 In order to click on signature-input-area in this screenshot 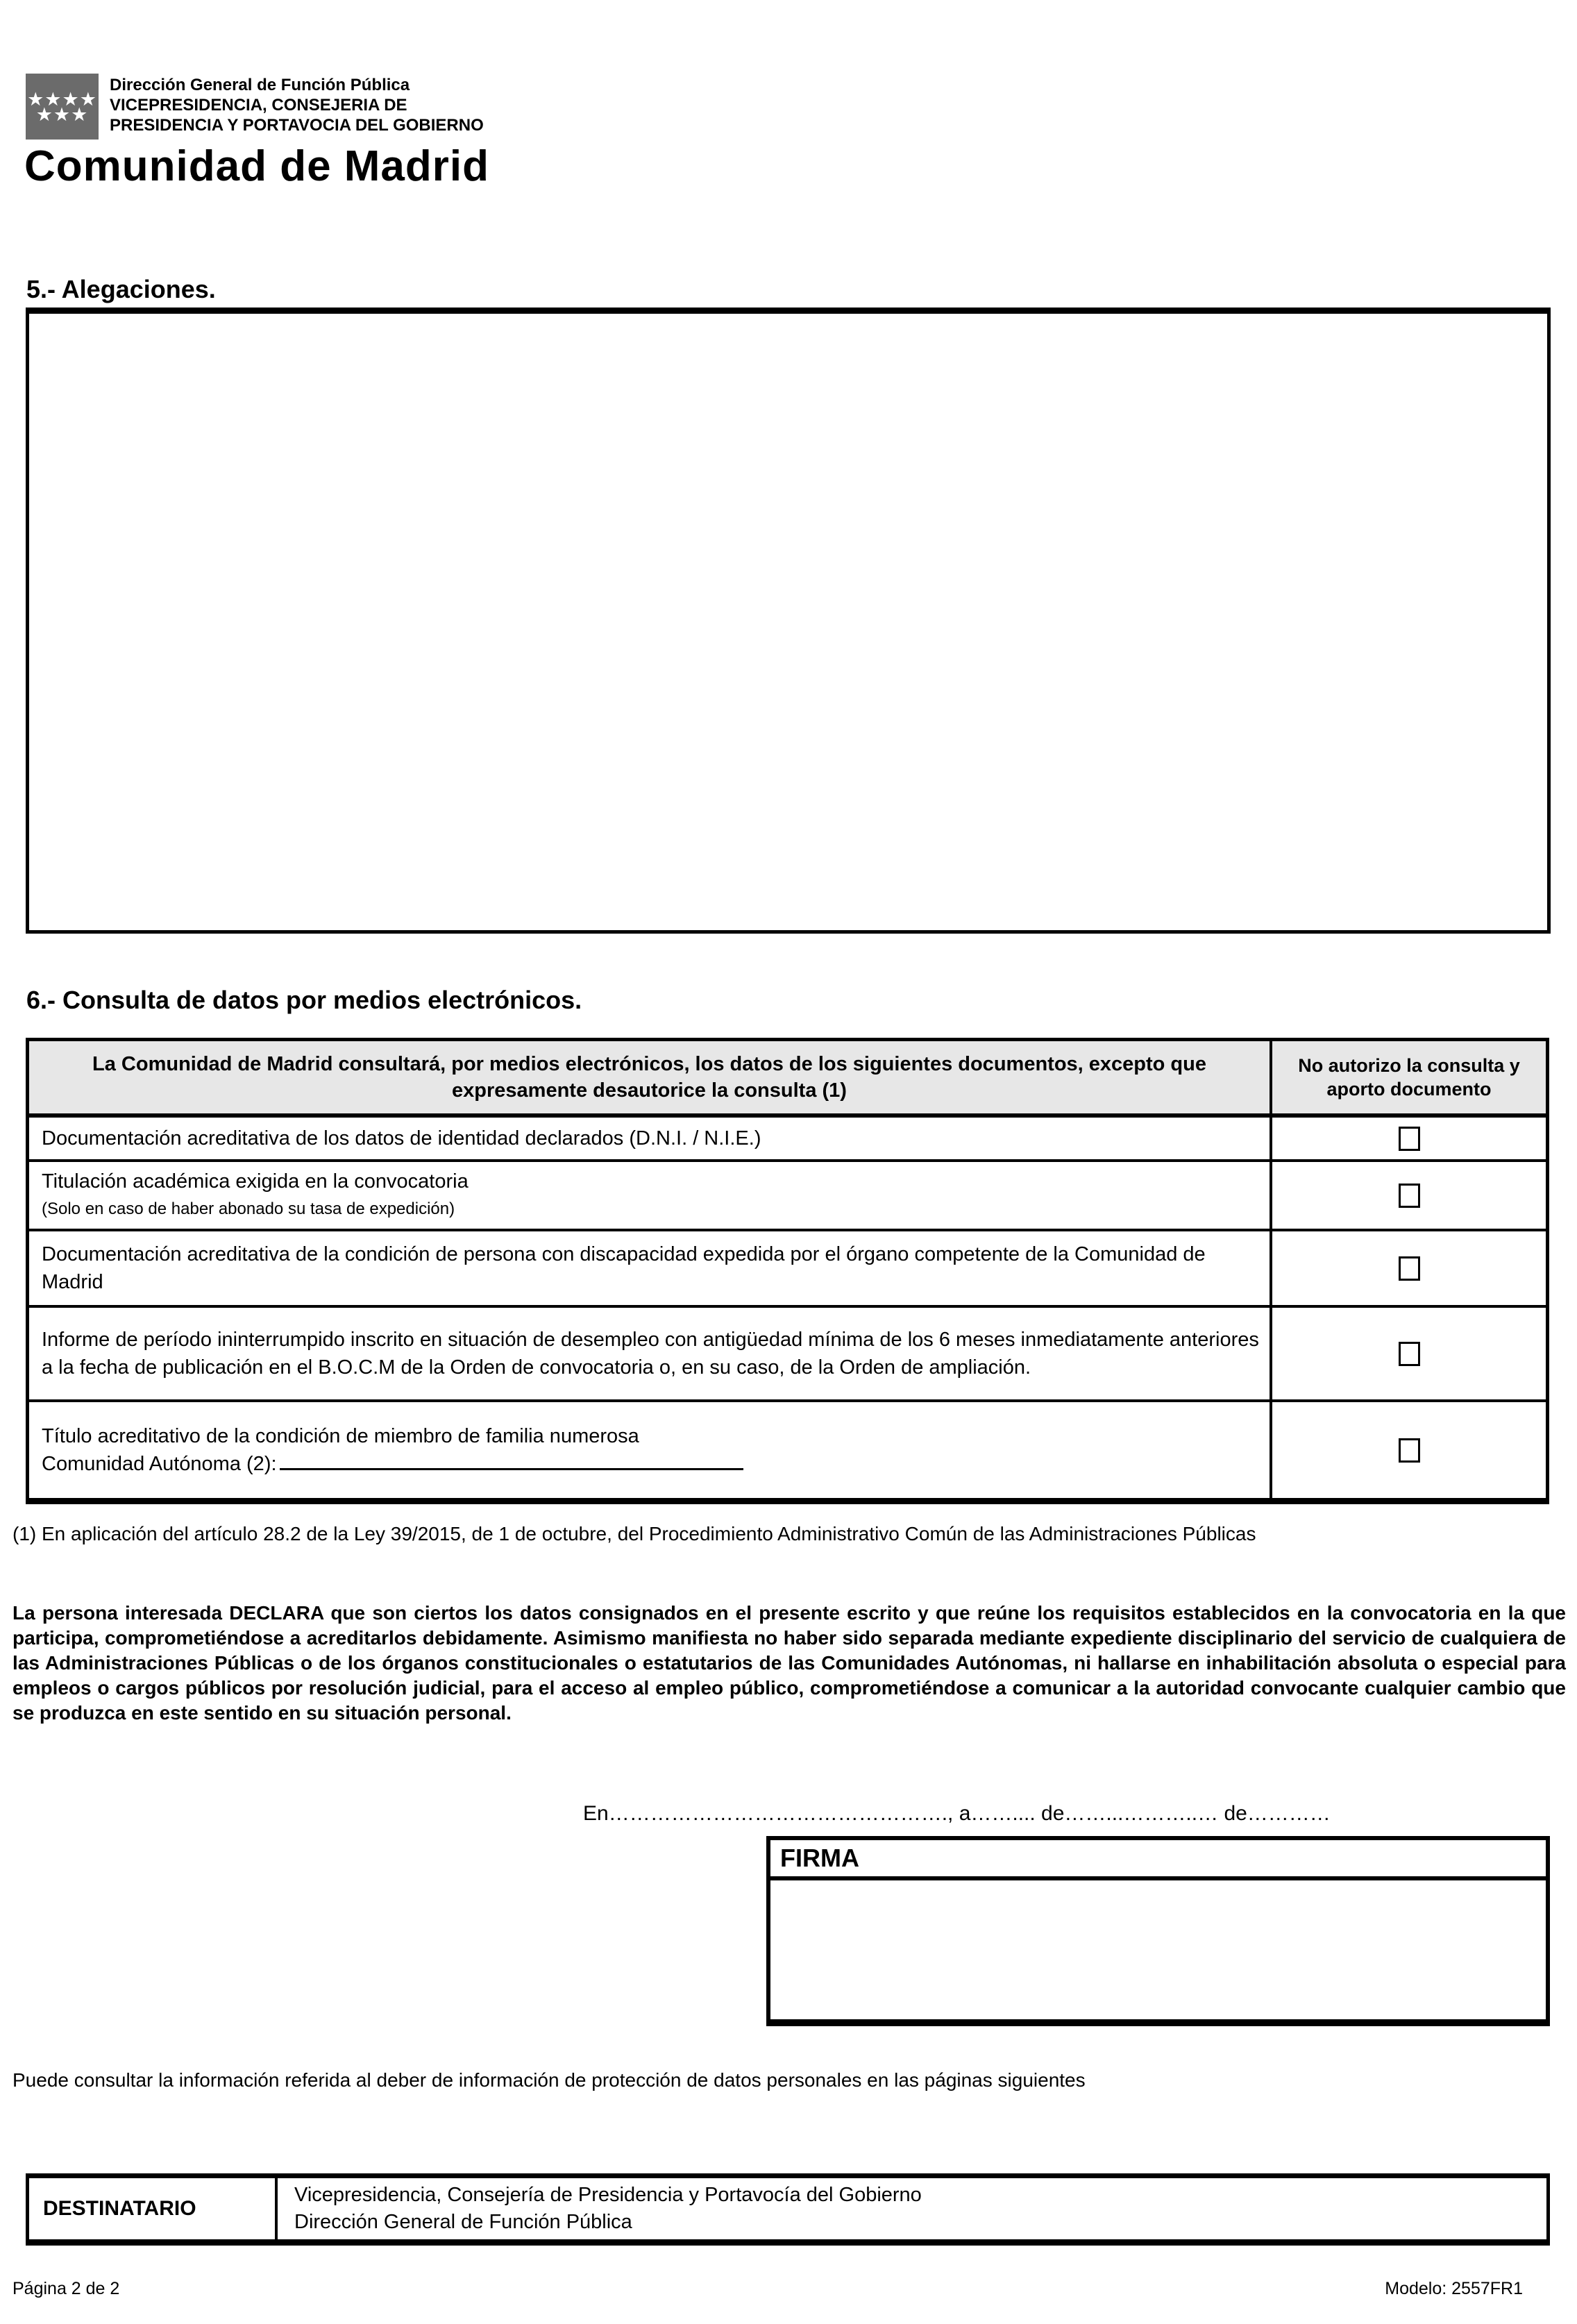, I will do `click(1158, 1970)`.